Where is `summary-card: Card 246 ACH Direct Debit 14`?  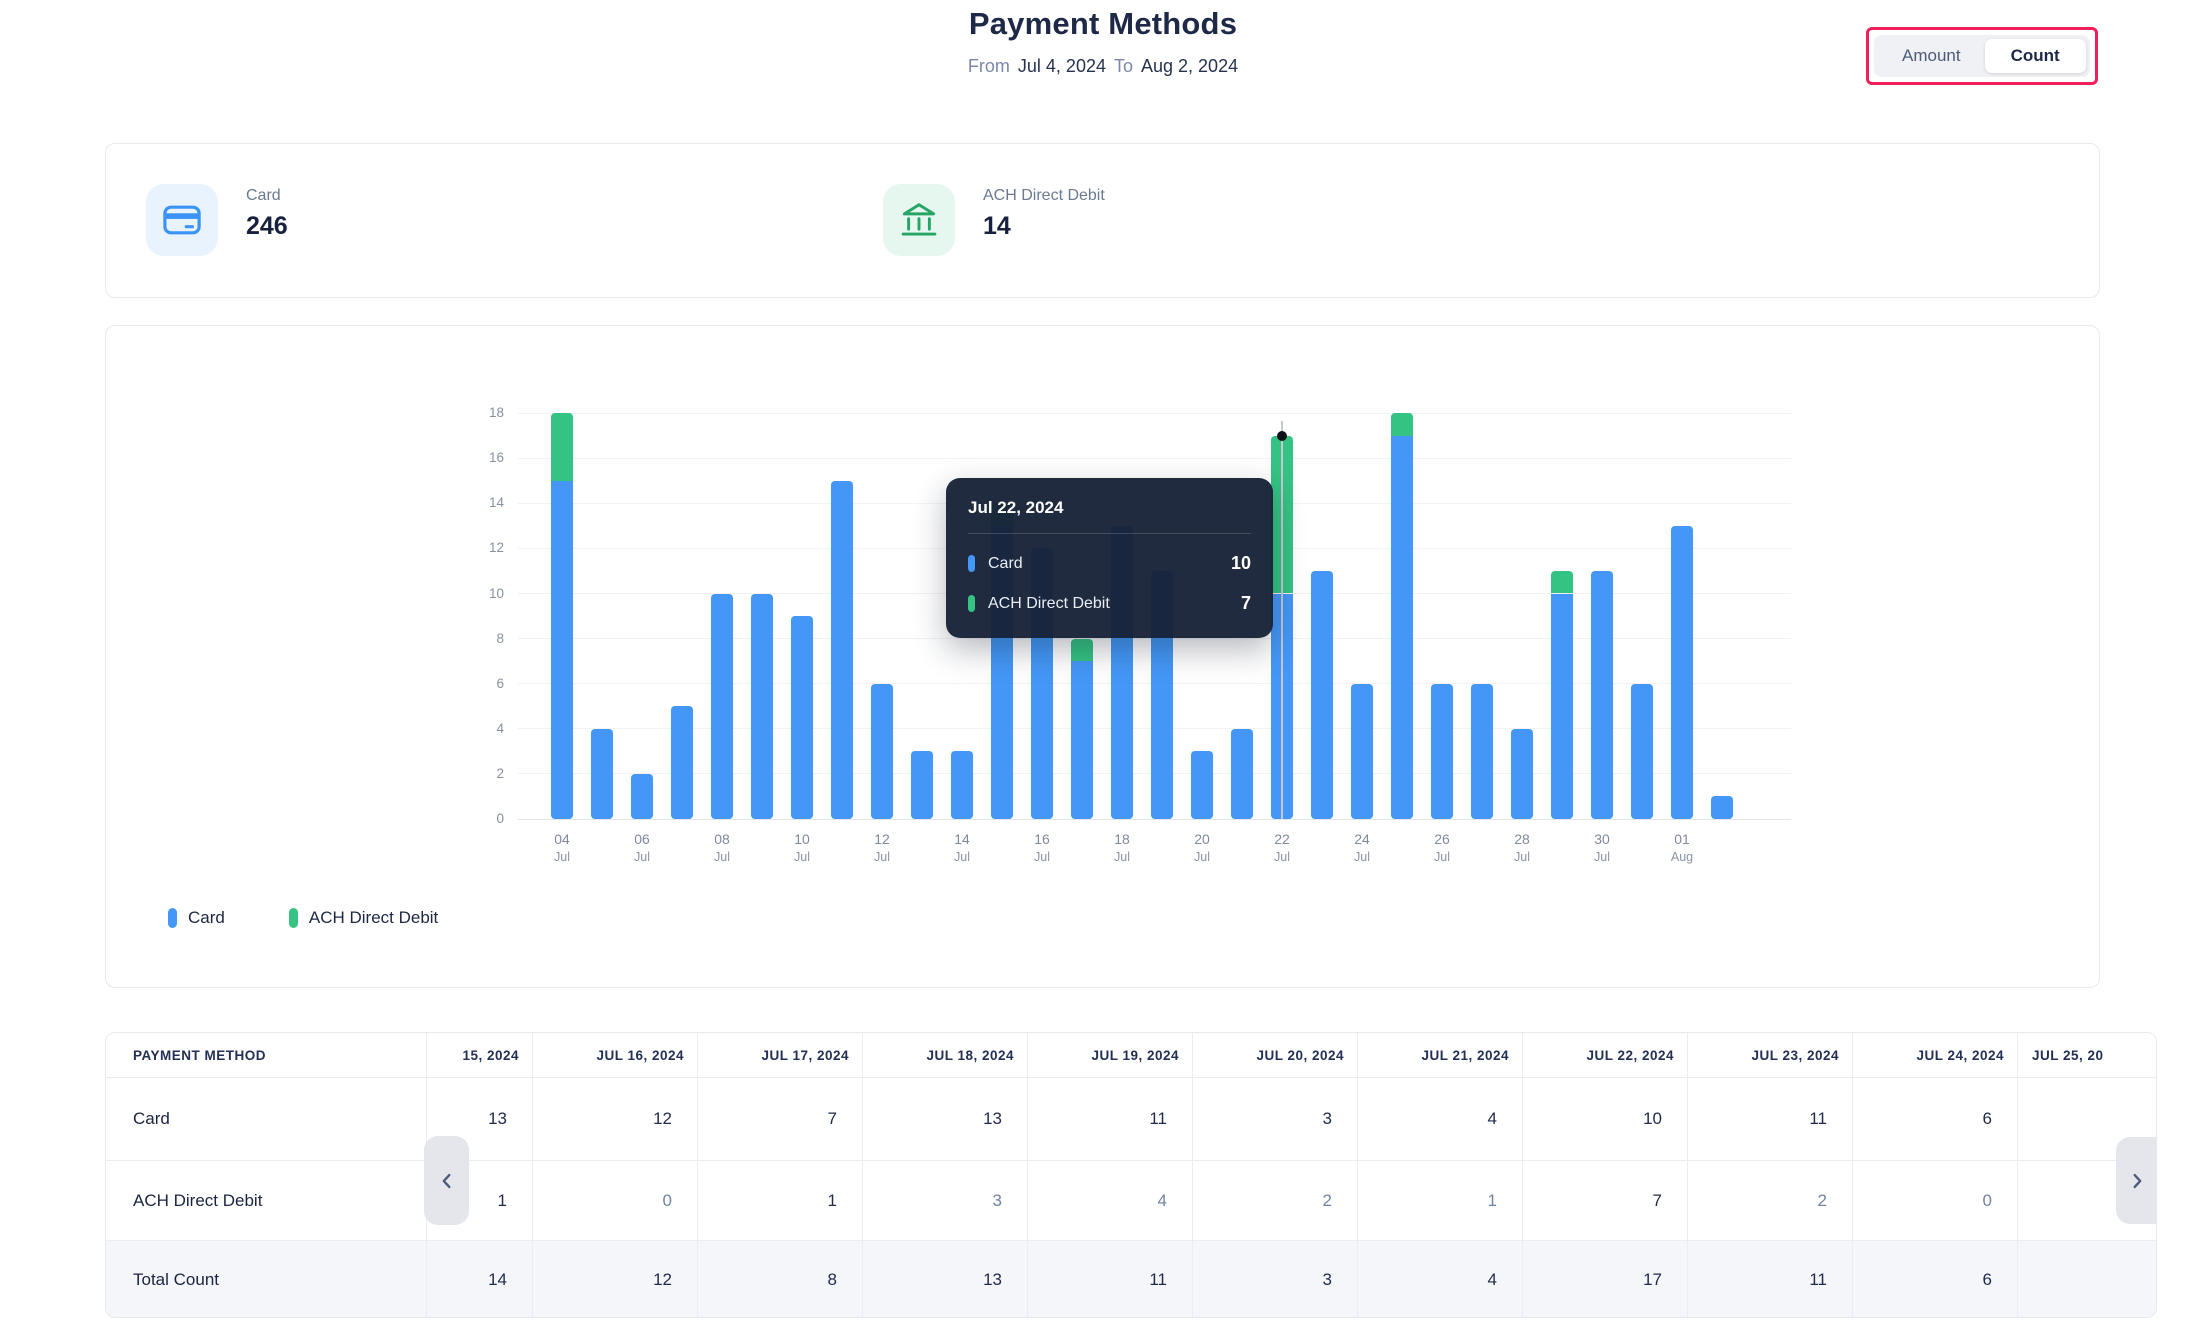
summary-card: Card 246 ACH Direct Debit 14 is located at coordinates (1102, 220).